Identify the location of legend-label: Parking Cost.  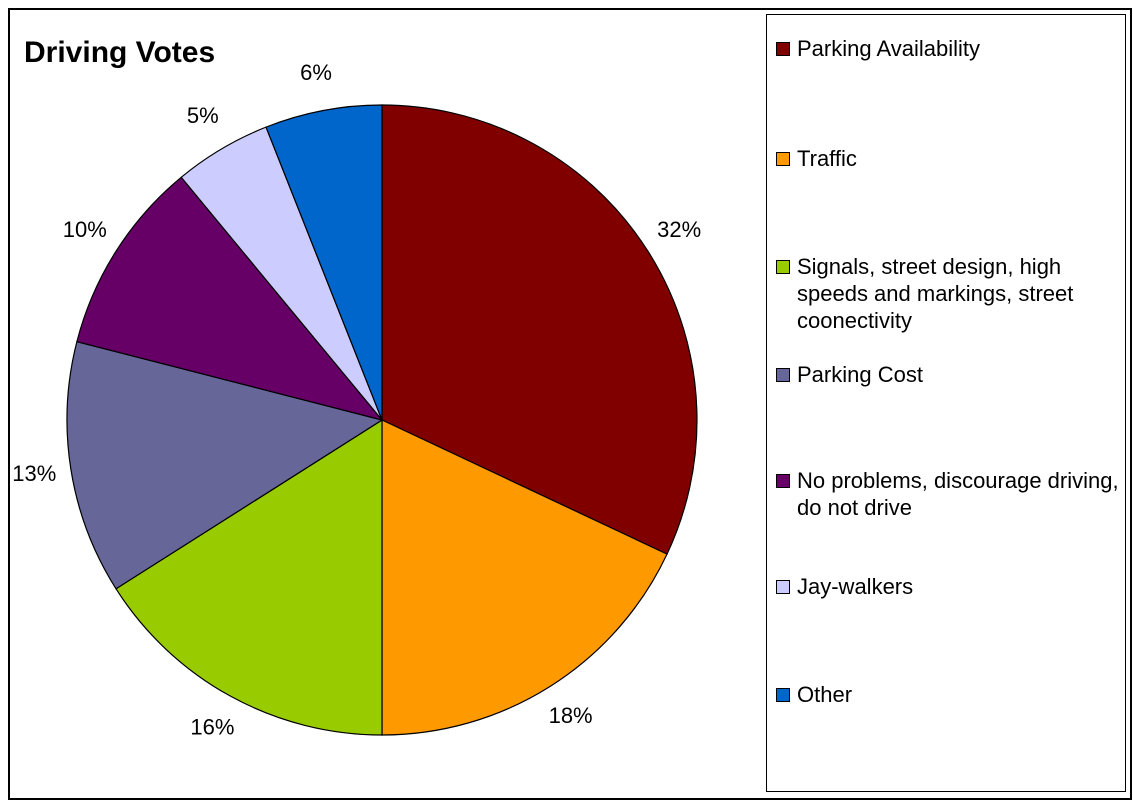
(860, 374).